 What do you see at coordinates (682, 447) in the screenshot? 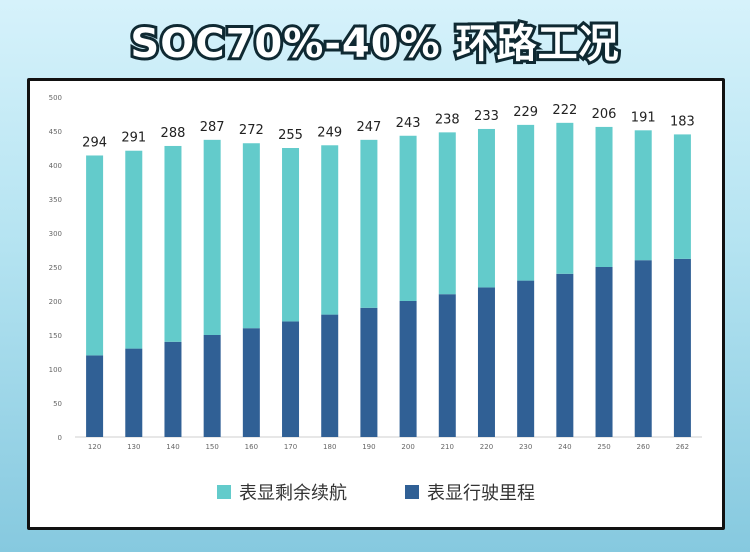
I see `x-tick-label: 262` at bounding box center [682, 447].